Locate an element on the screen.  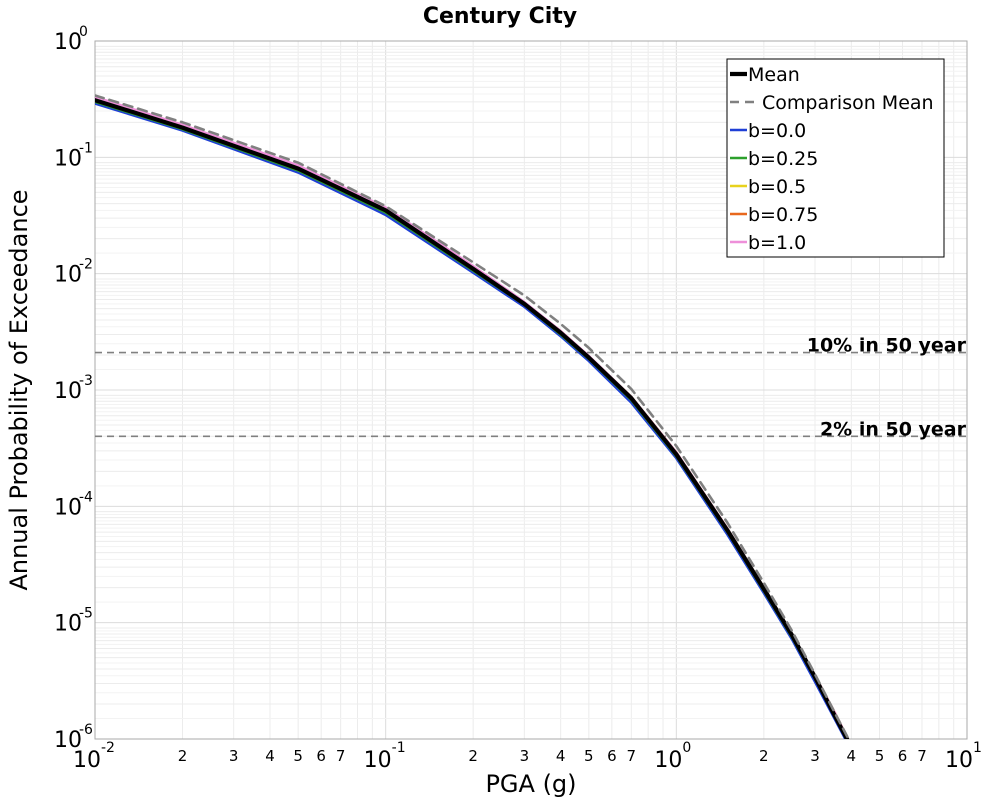
x-tick-exponent: 0 is located at coordinates (686, 748).